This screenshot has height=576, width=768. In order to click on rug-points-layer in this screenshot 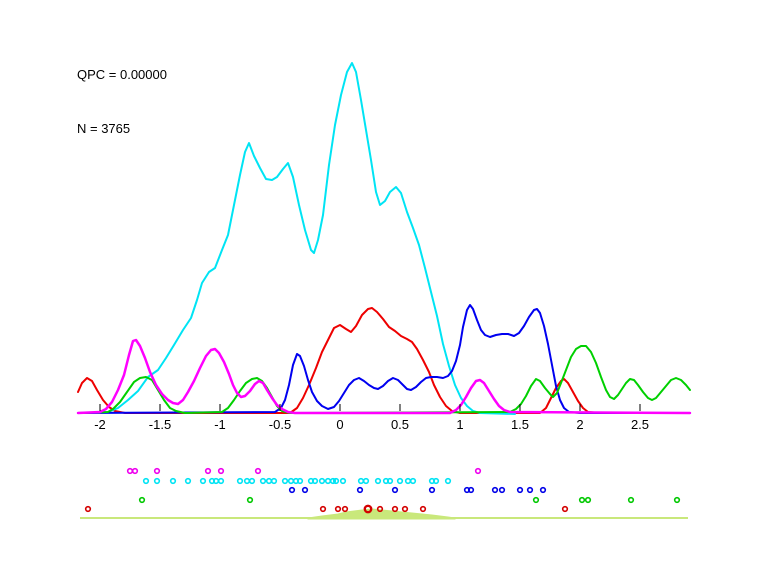, I will do `click(382, 490)`.